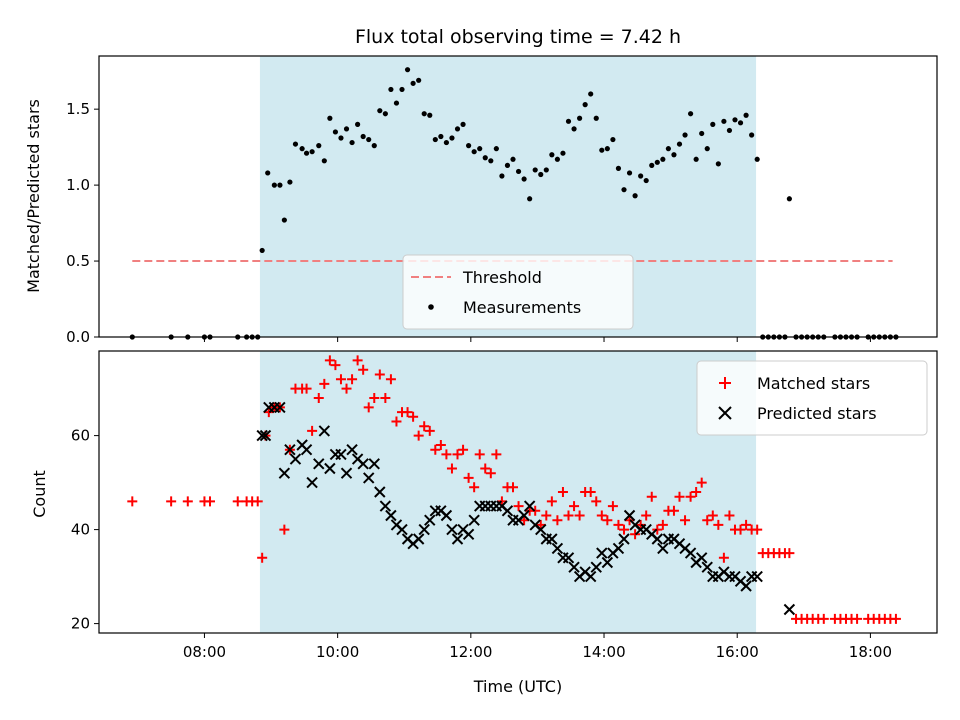  What do you see at coordinates (603, 652) in the screenshot?
I see `x-tick-label: 14:00` at bounding box center [603, 652].